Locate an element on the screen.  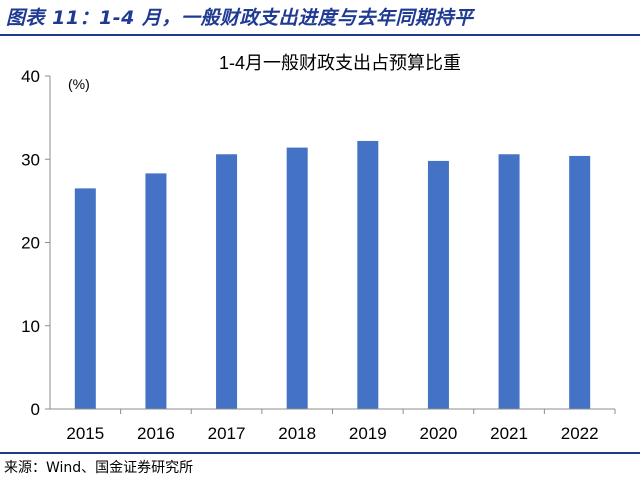
bar-2022 is located at coordinates (580, 282).